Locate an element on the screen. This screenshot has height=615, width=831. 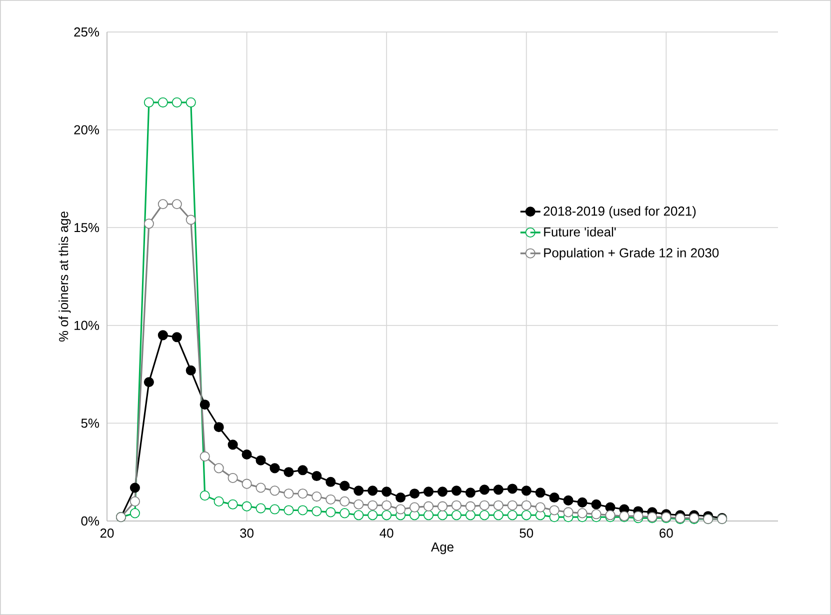
x-tick-label: 30 is located at coordinates (247, 533).